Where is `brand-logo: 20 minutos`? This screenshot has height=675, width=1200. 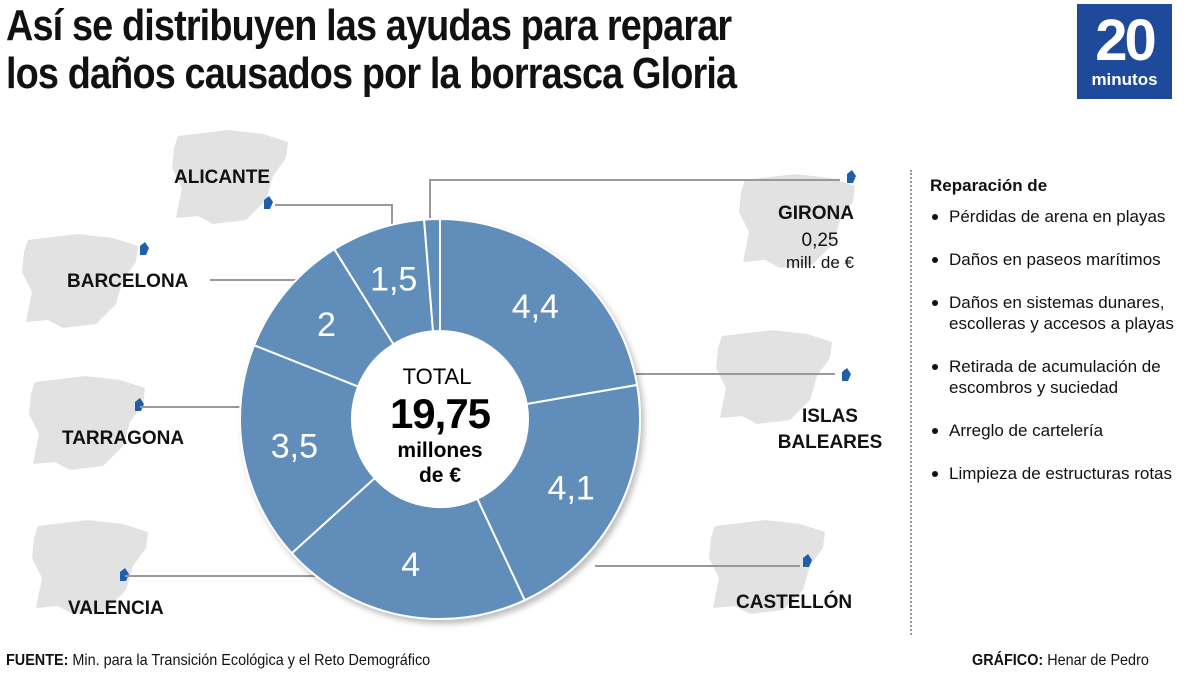 brand-logo: 20 minutos is located at coordinates (1124, 51).